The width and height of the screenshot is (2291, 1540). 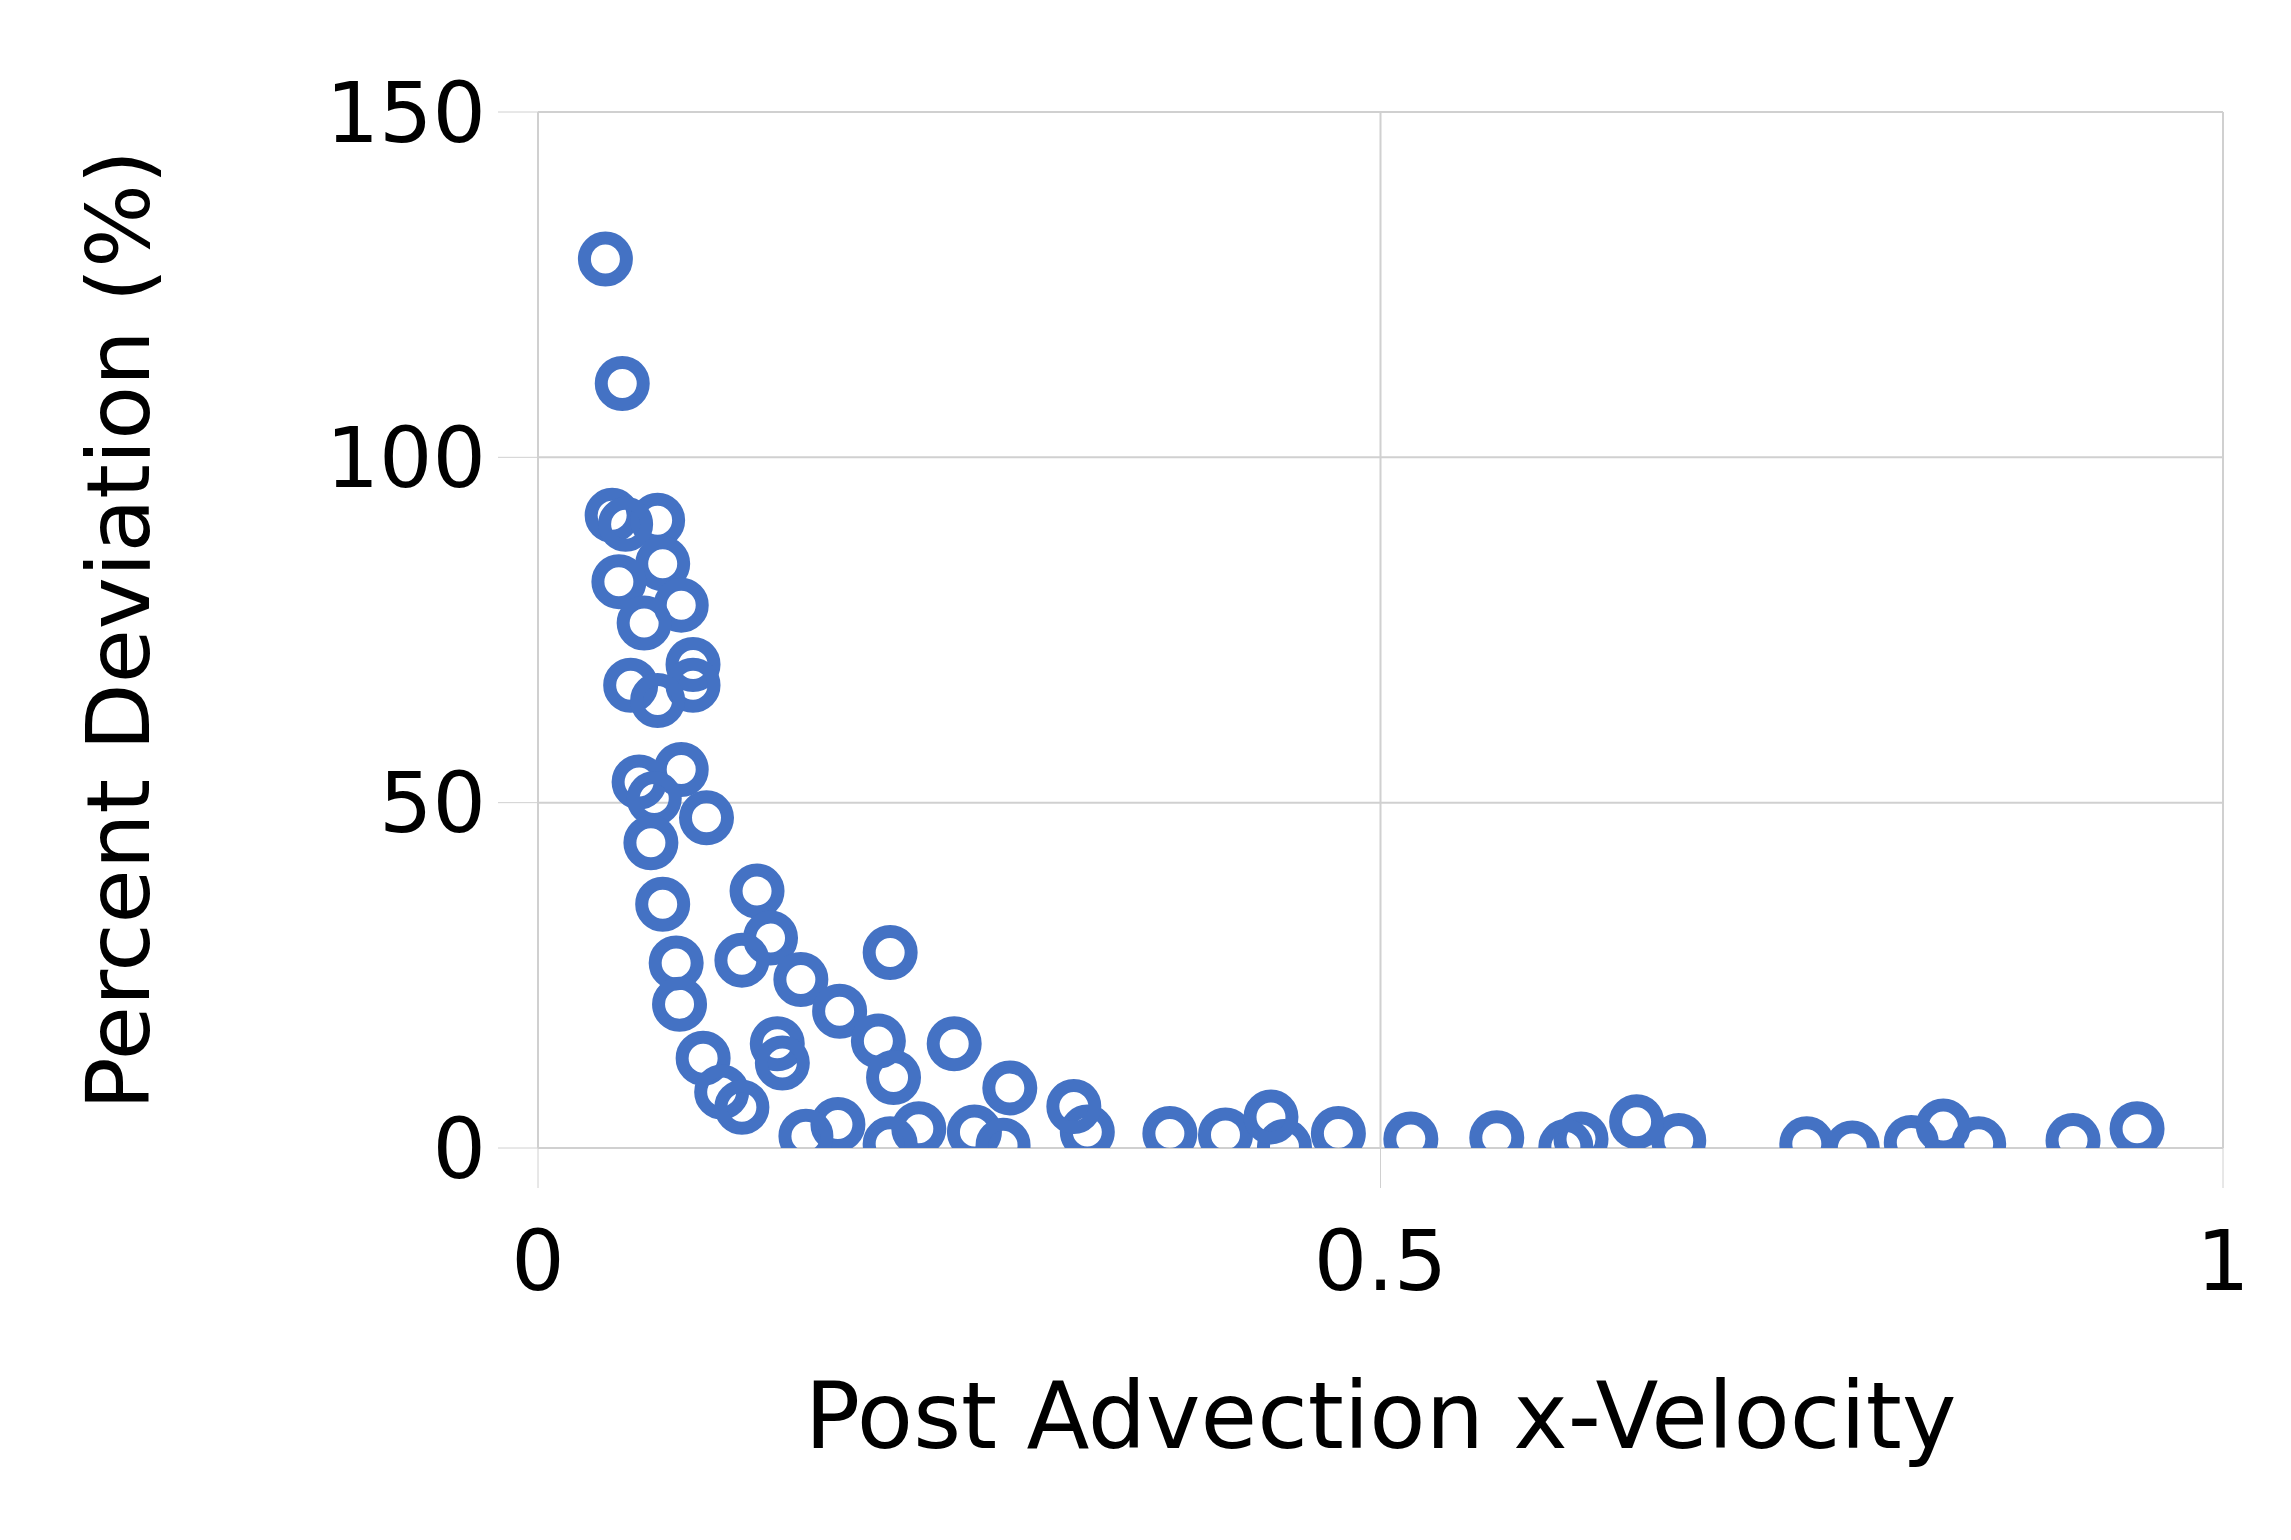 What do you see at coordinates (1380, 1416) in the screenshot?
I see `x-axis-title: Post Advection x-Velocity` at bounding box center [1380, 1416].